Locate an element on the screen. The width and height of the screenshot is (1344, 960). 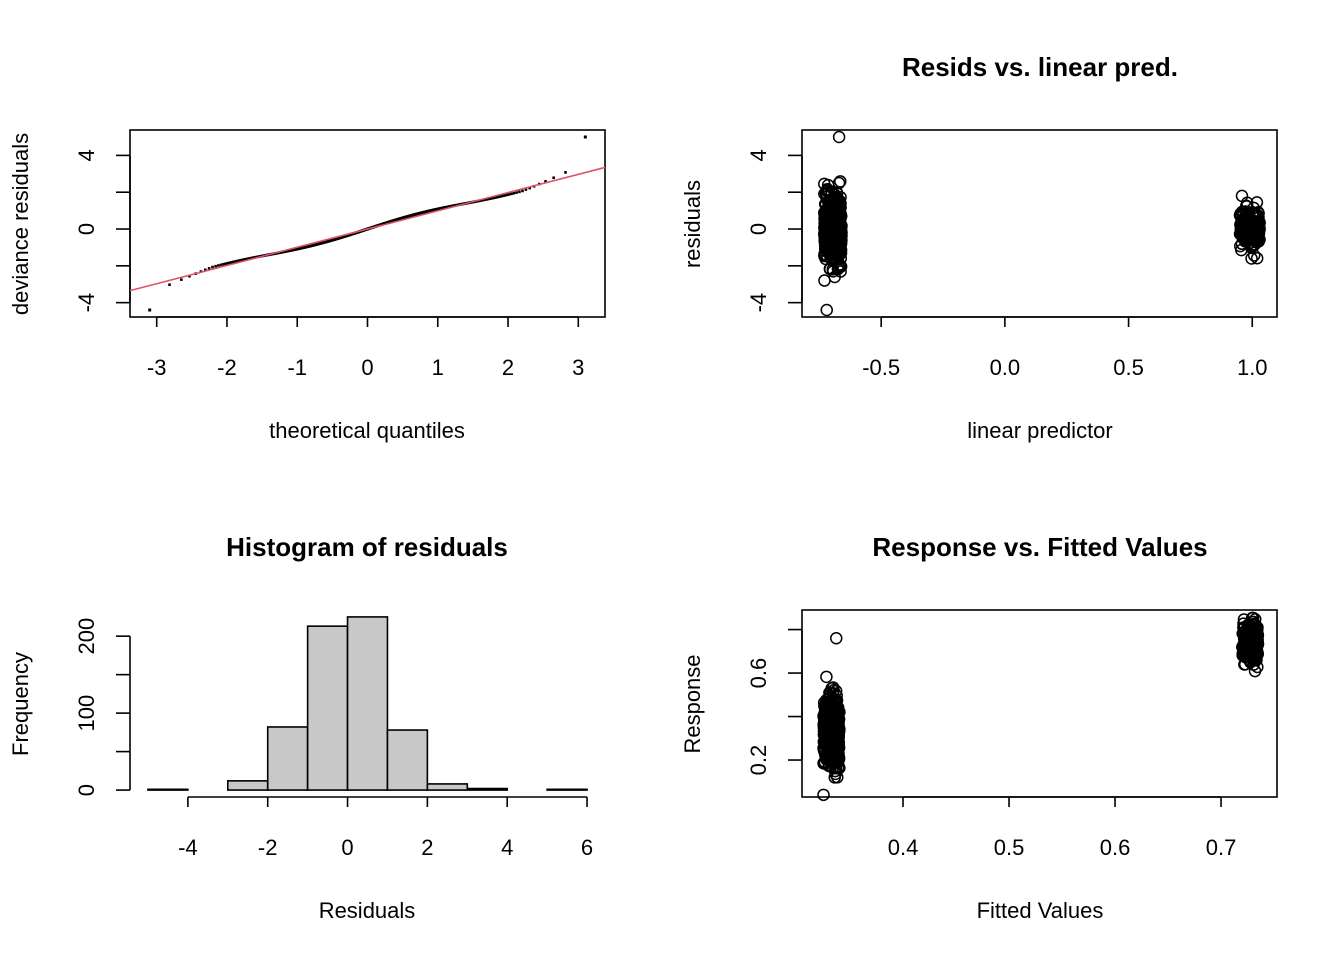
resid-linpred-x-tick-label: 0.5 is located at coordinates (1128, 367).